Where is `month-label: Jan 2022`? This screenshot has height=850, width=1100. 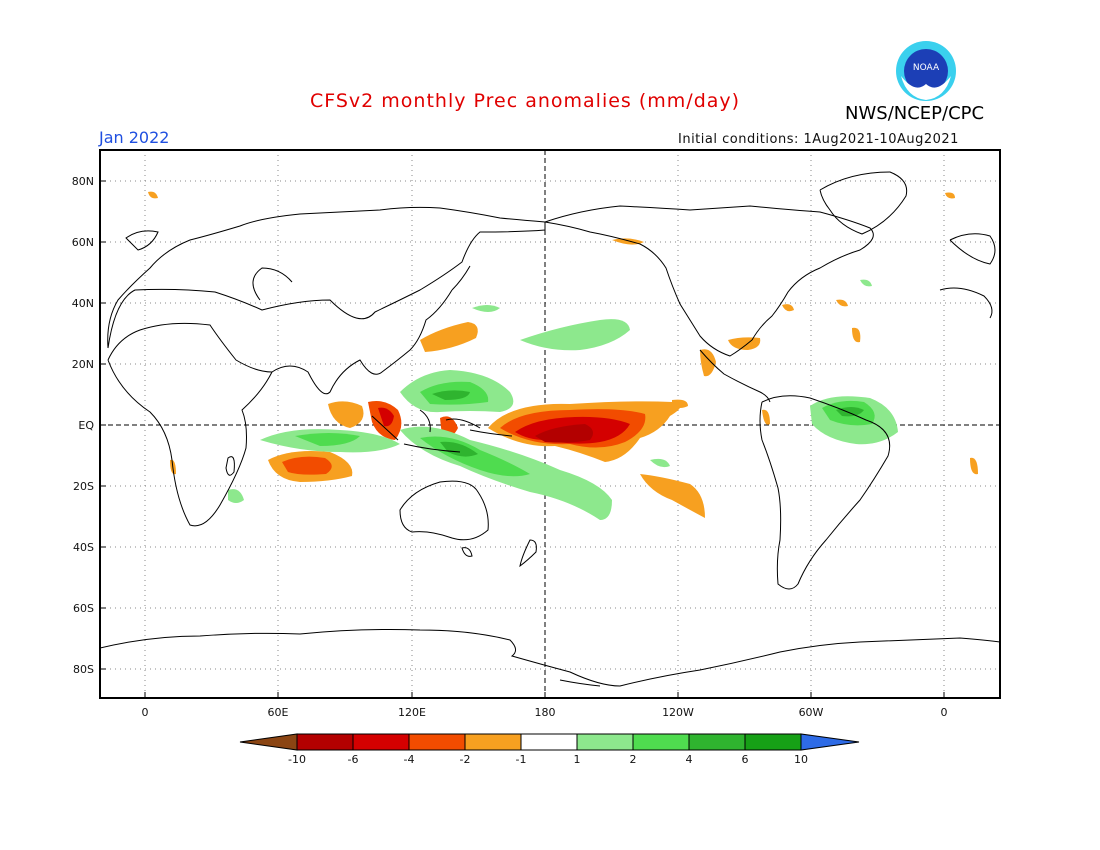
month-label: Jan 2022 is located at coordinates (134, 137).